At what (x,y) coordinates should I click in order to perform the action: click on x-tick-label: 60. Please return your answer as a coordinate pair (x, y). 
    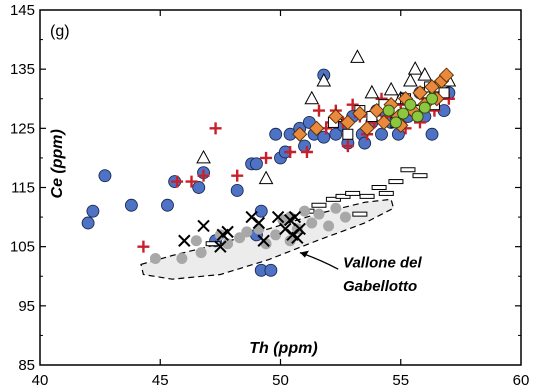
    Looking at the image, I should click on (521, 380).